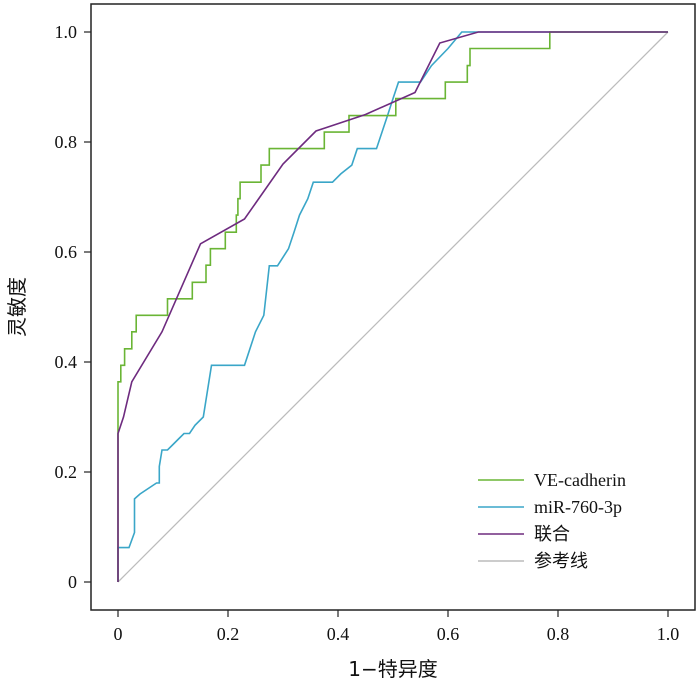 The height and width of the screenshot is (687, 700). Describe the element at coordinates (66, 142) in the screenshot. I see `y-tick-label: 0.8` at that location.